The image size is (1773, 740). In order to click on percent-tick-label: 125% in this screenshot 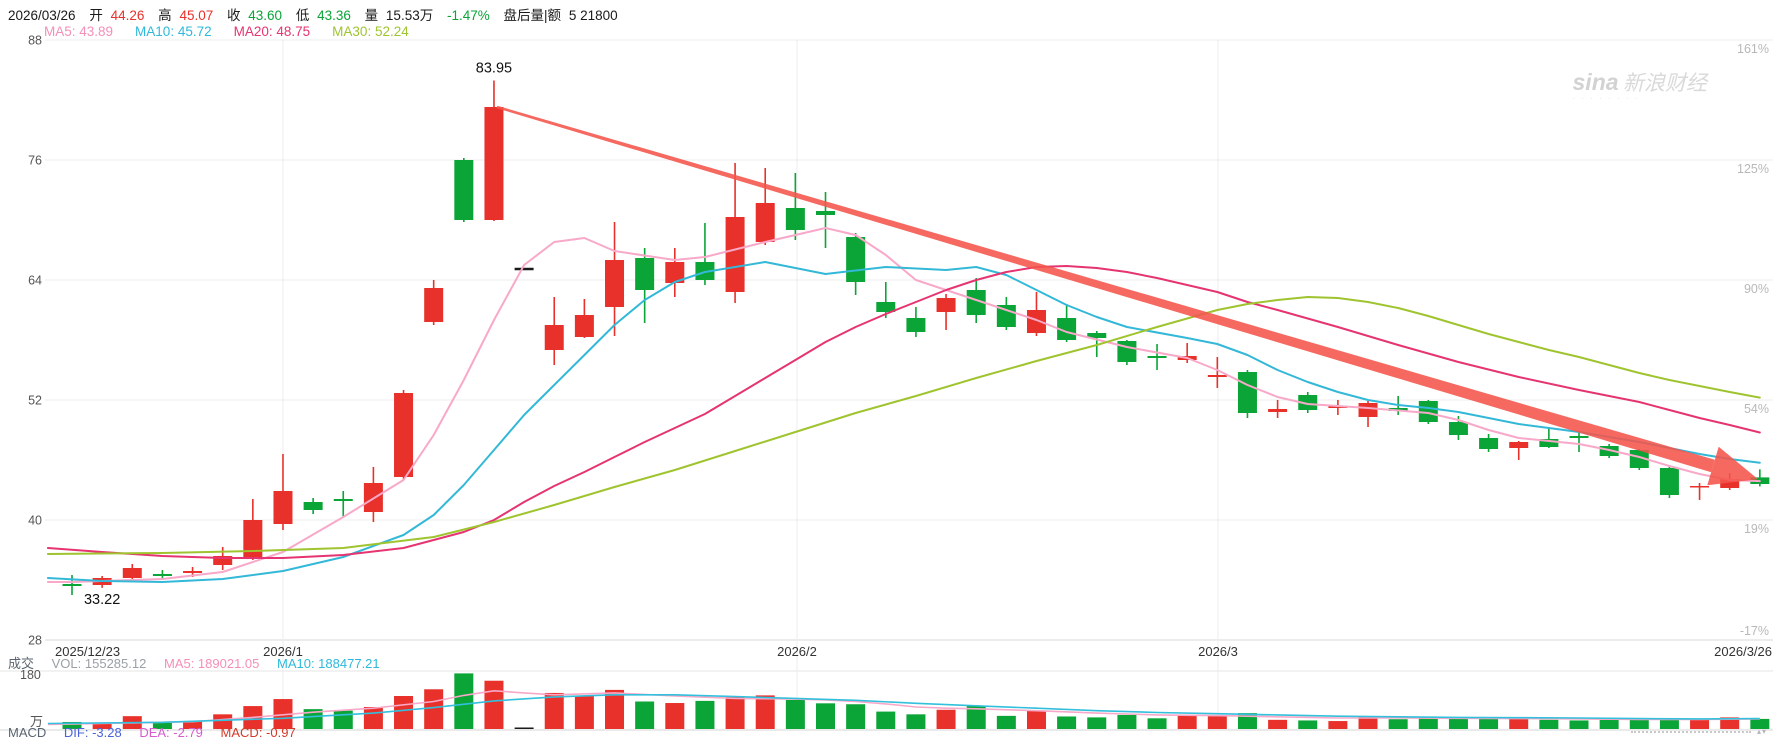, I will do `click(1753, 169)`.